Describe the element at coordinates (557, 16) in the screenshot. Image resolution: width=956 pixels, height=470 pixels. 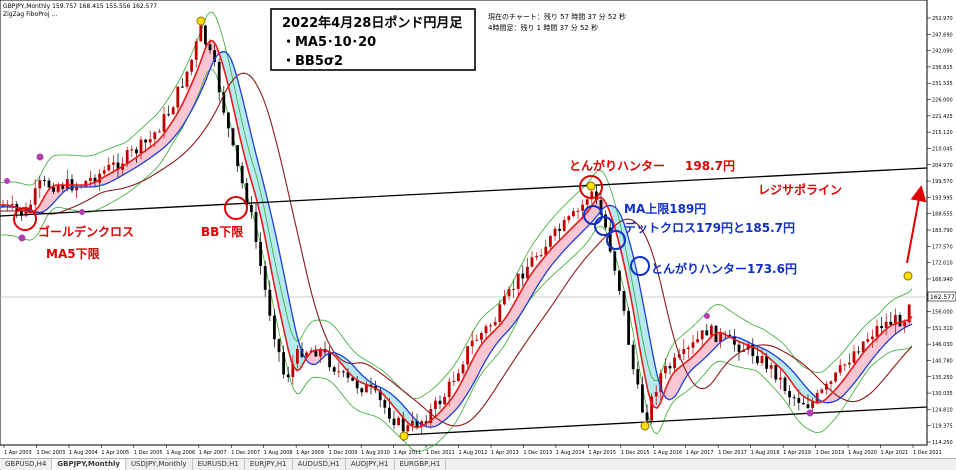
I see `timer-text: 現在のチャート：残り 57 時間 37 分 52 秒` at that location.